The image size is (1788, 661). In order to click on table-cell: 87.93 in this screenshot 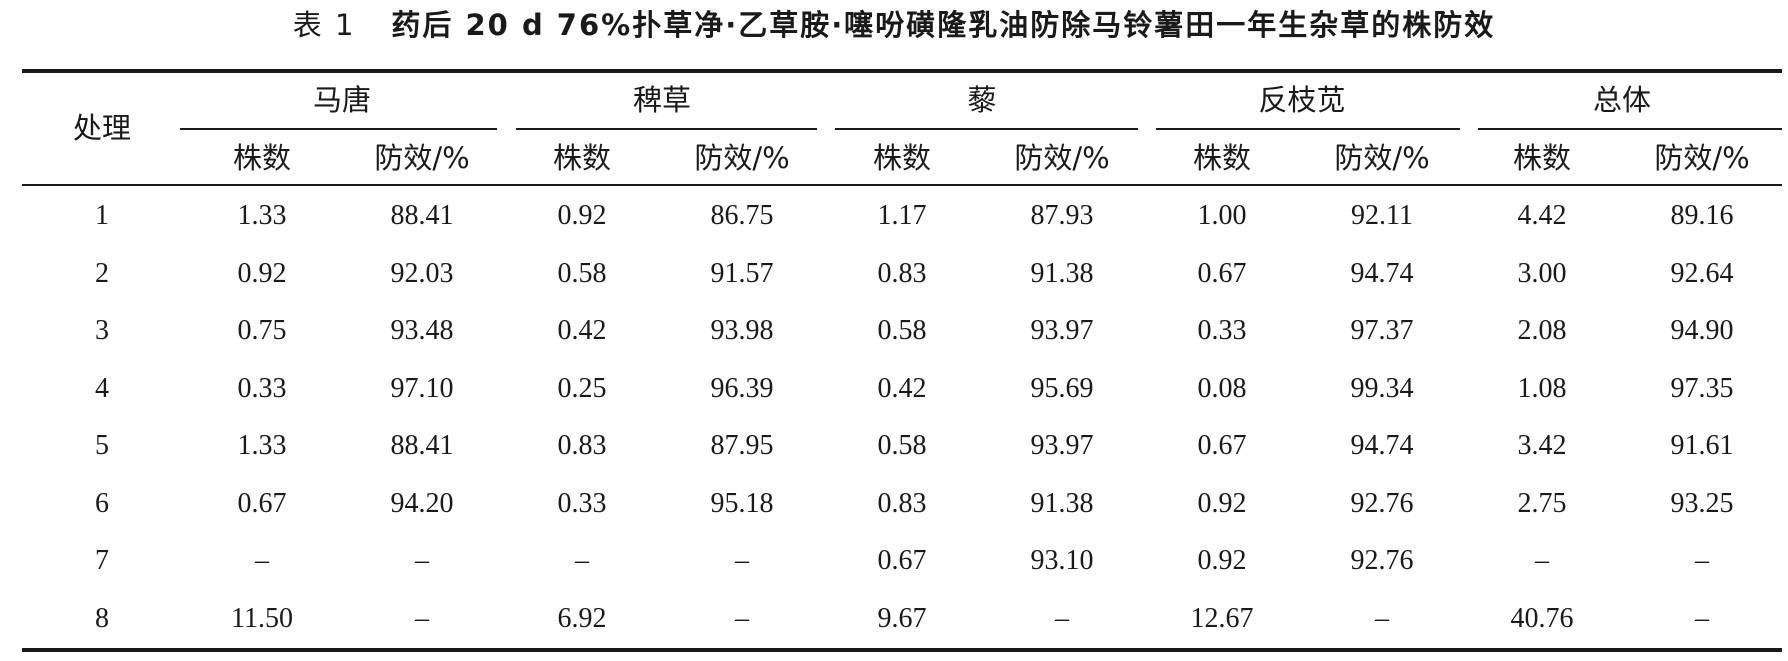, I will do `click(1062, 215)`.